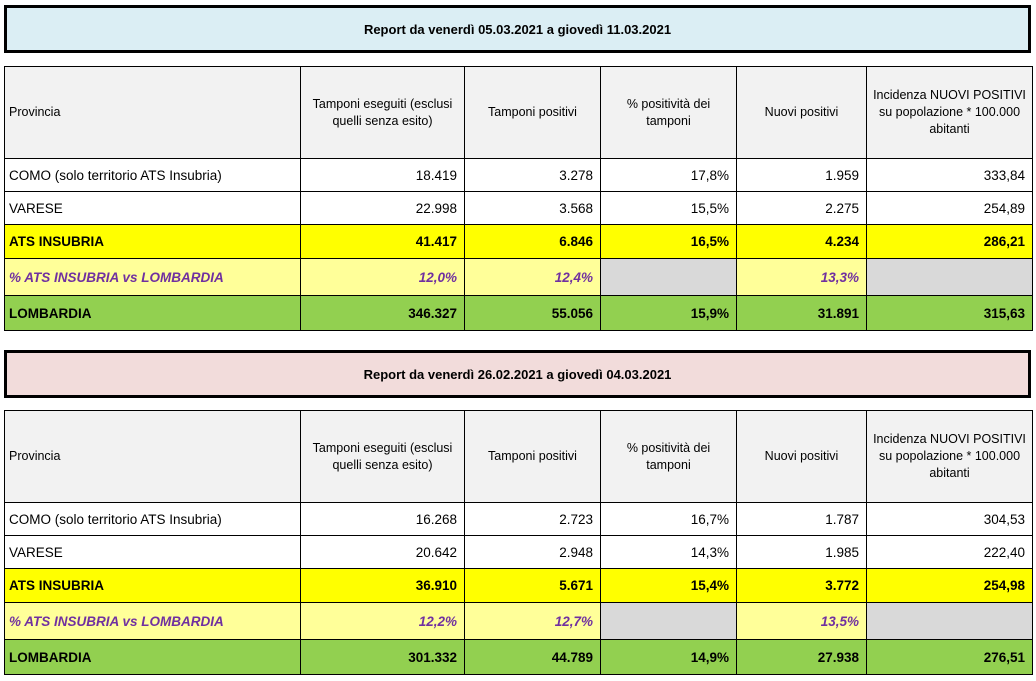 Image resolution: width=1036 pixels, height=681 pixels. Describe the element at coordinates (382, 313) in the screenshot. I see `cell-tamponi-eseguiti: 346.327` at that location.